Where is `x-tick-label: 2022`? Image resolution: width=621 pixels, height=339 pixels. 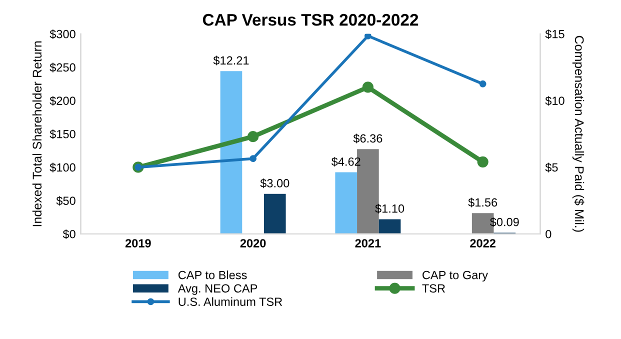 x-tick-label: 2022 is located at coordinates (483, 243).